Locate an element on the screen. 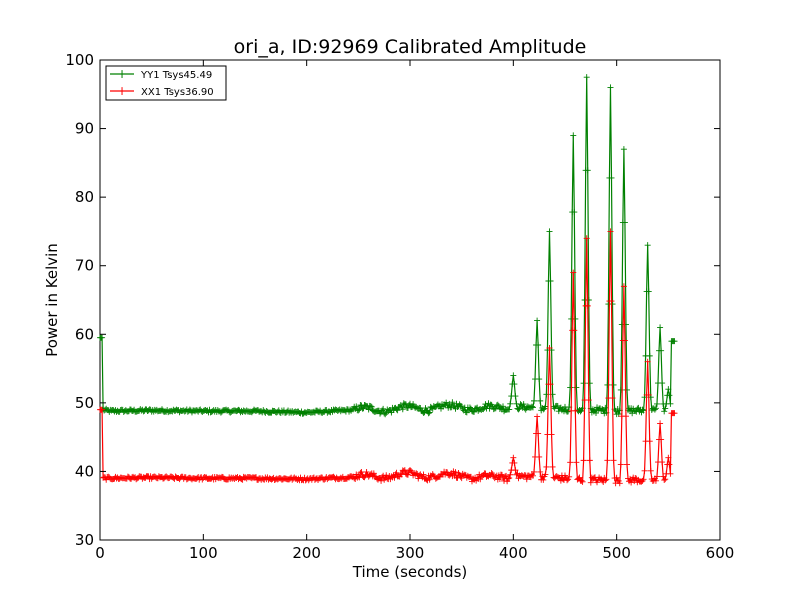 Image resolution: width=800 pixels, height=600 pixels. x-axis-label: Time (seconds) is located at coordinates (410, 572).